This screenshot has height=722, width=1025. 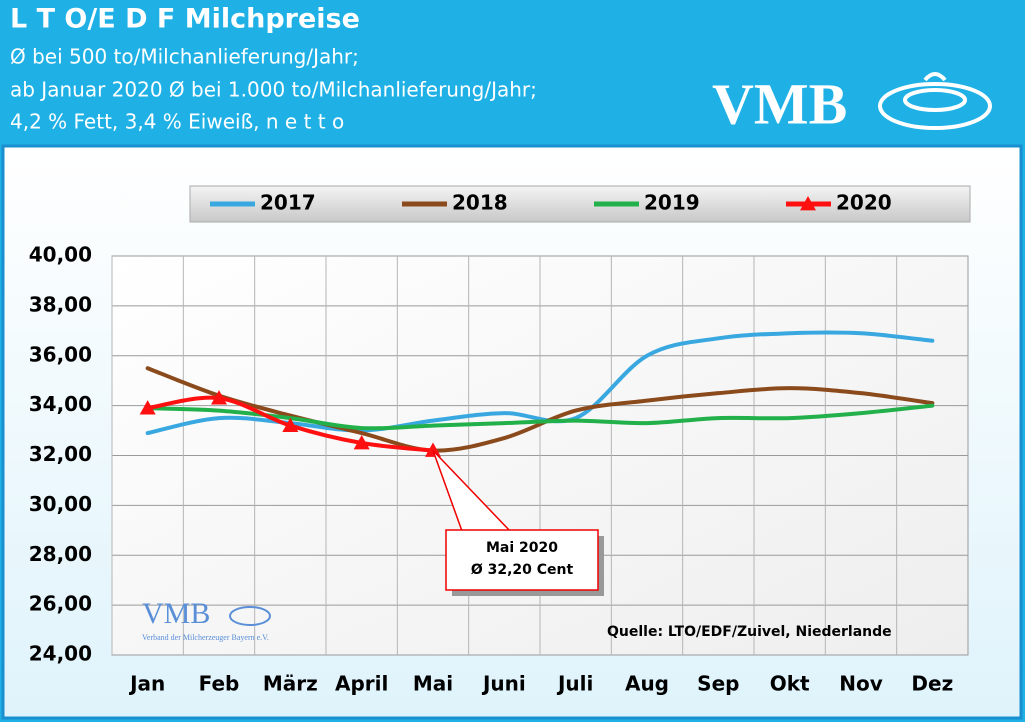 I want to click on x-tick-label: Juni, so click(x=503, y=684).